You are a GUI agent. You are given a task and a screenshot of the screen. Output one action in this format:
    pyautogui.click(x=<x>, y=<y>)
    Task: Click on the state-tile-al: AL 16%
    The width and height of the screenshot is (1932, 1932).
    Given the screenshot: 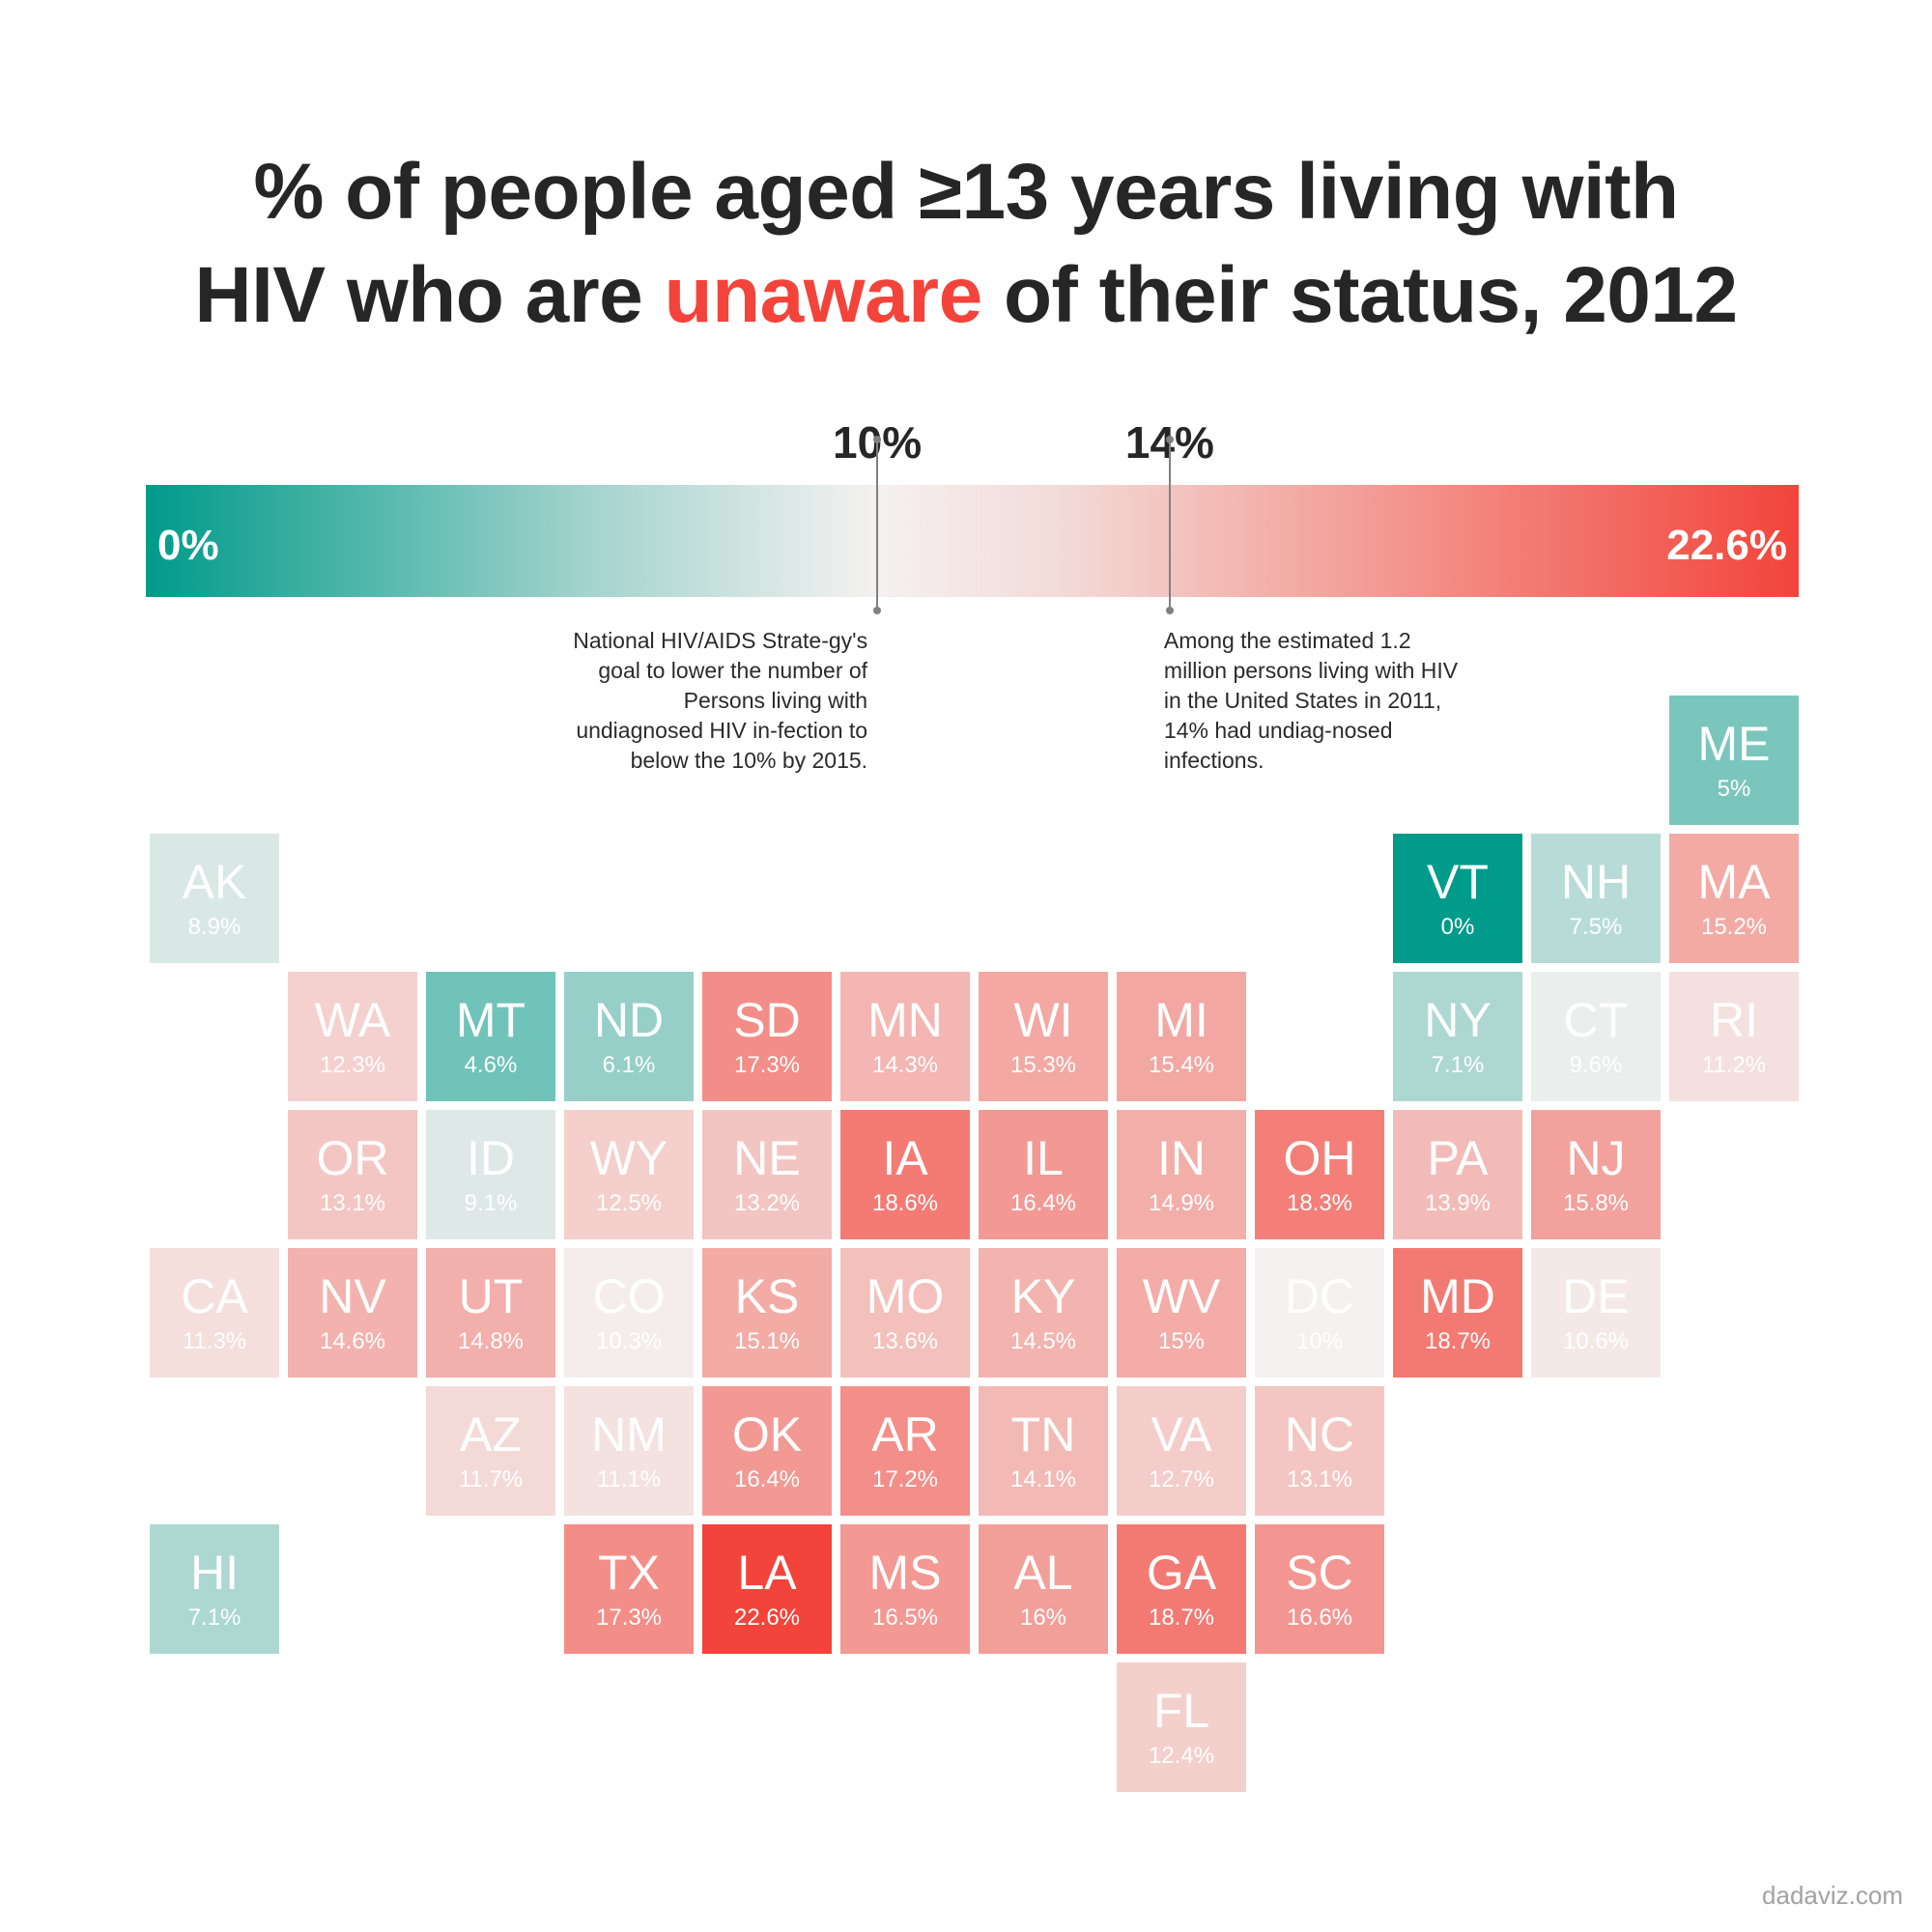 What is the action you would take?
    pyautogui.click(x=1043, y=1589)
    